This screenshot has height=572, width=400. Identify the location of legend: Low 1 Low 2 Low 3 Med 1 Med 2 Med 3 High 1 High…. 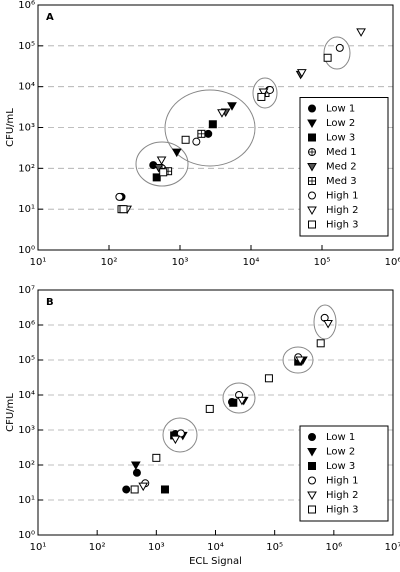
(344, 167).